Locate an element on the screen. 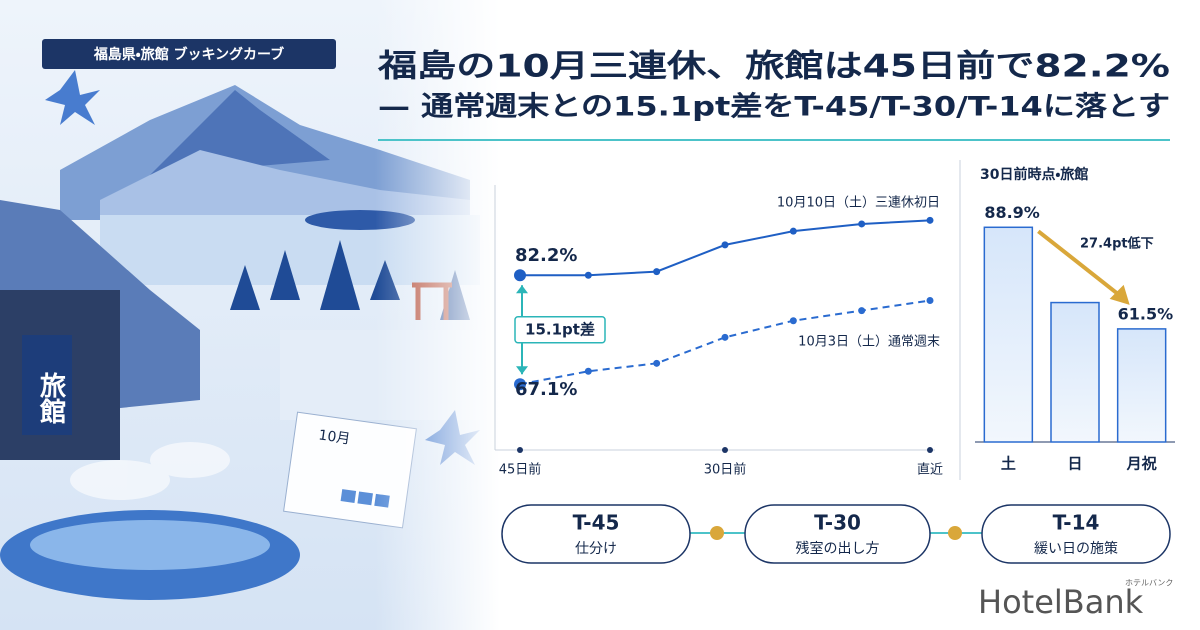  x-tick-label: 直近 is located at coordinates (930, 470).